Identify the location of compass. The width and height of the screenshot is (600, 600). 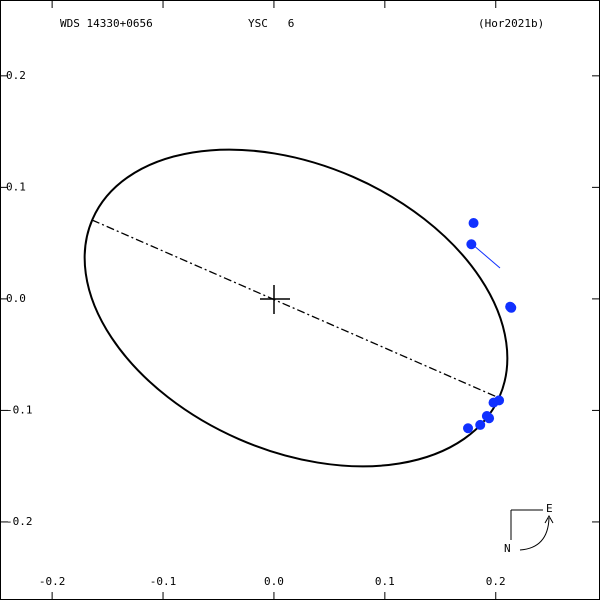
(532, 530).